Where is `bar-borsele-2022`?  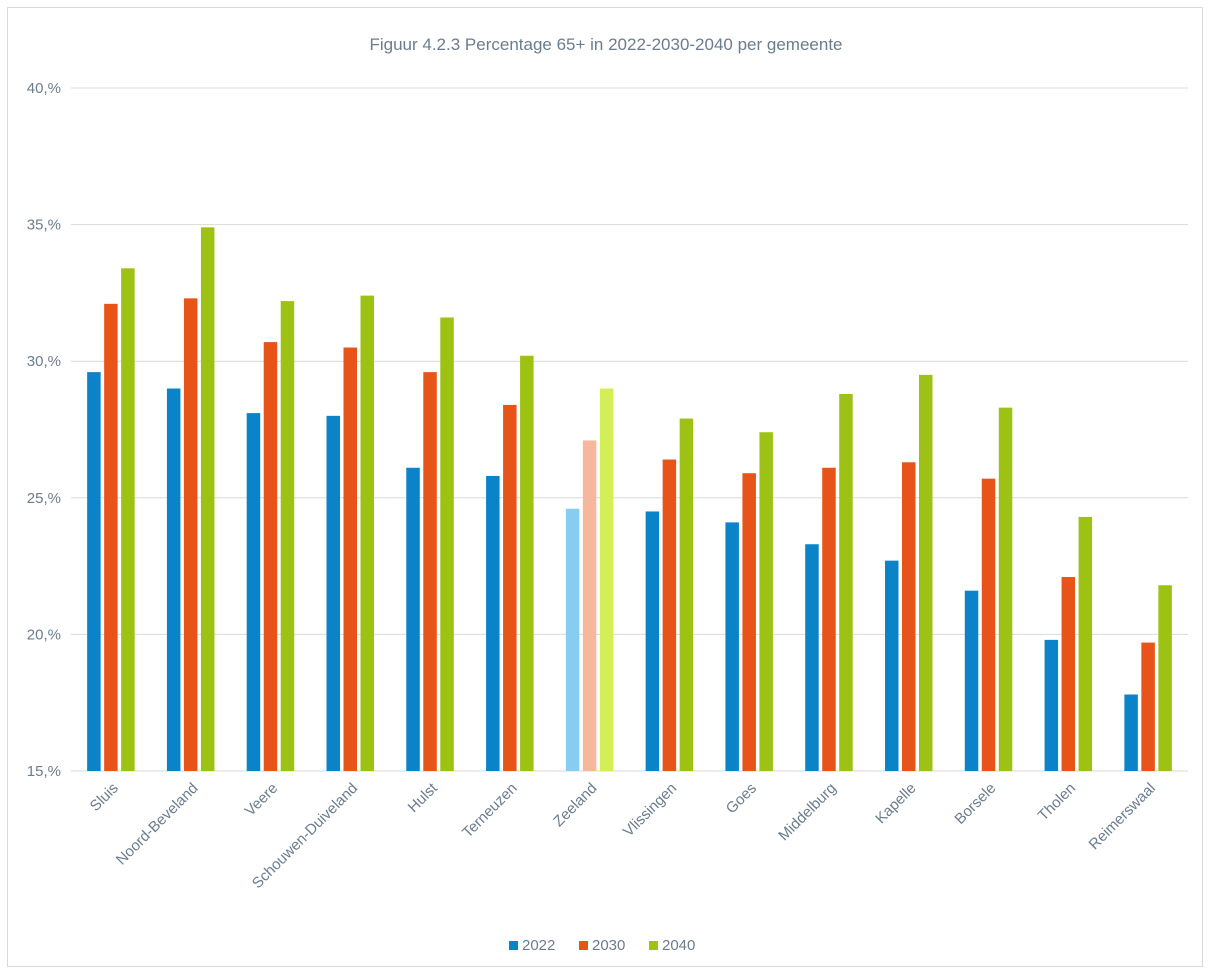
bar-borsele-2022 is located at coordinates (971, 680).